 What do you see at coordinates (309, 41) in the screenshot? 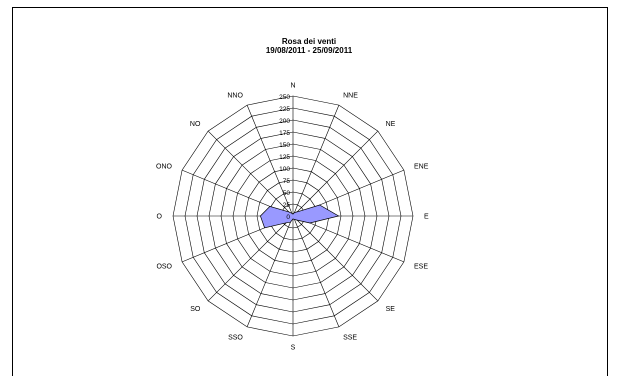
I see `chart-title: Rosa dei venti` at bounding box center [309, 41].